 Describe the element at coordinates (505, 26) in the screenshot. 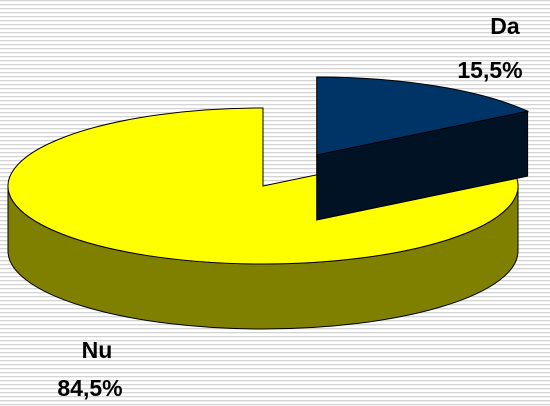

I see `slice-label: Da` at that location.